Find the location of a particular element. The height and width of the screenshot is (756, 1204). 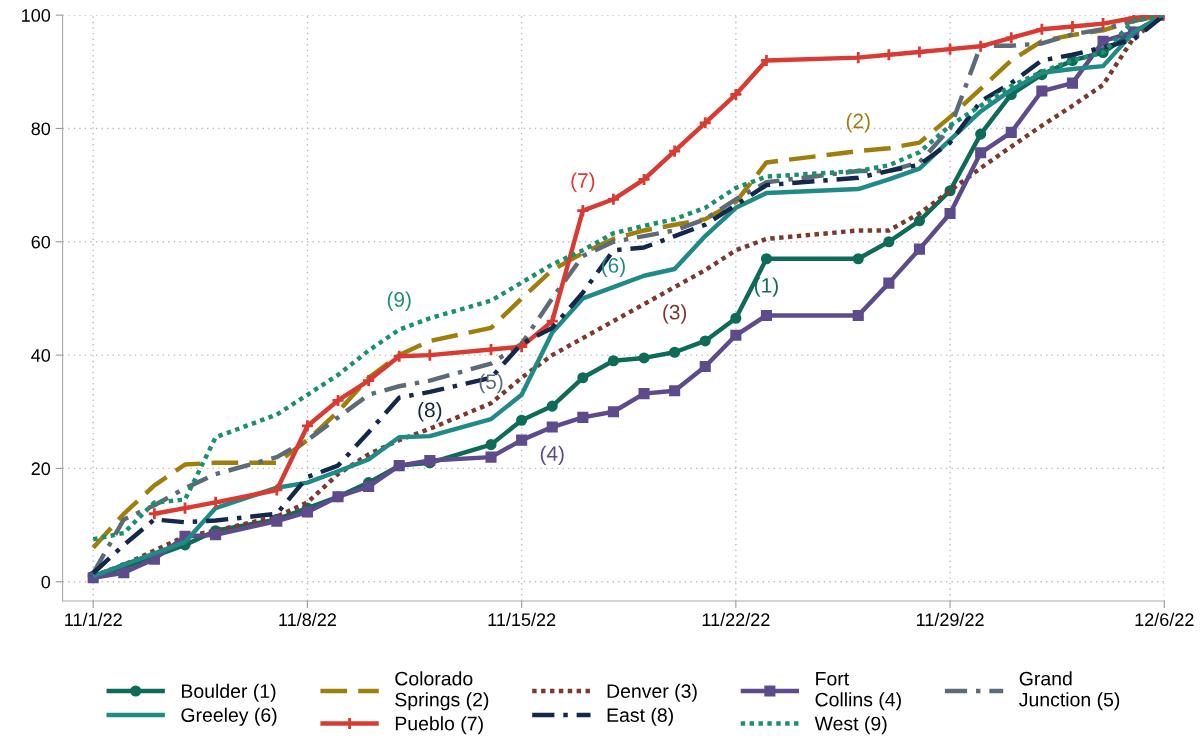

annotation: (1) is located at coordinates (766, 287).